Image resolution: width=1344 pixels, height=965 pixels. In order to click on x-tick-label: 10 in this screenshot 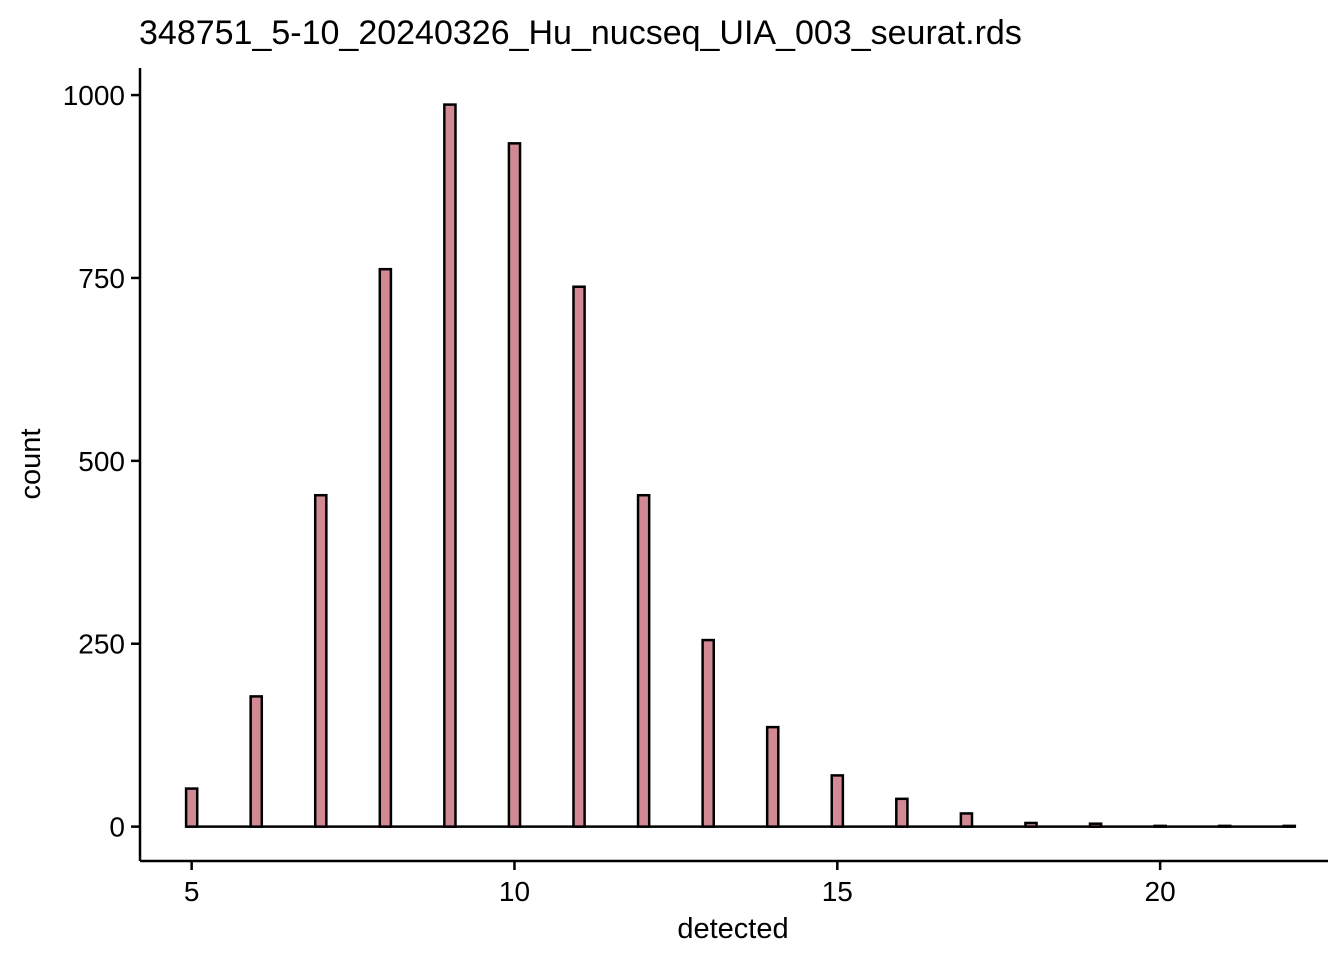, I will do `click(514, 891)`.